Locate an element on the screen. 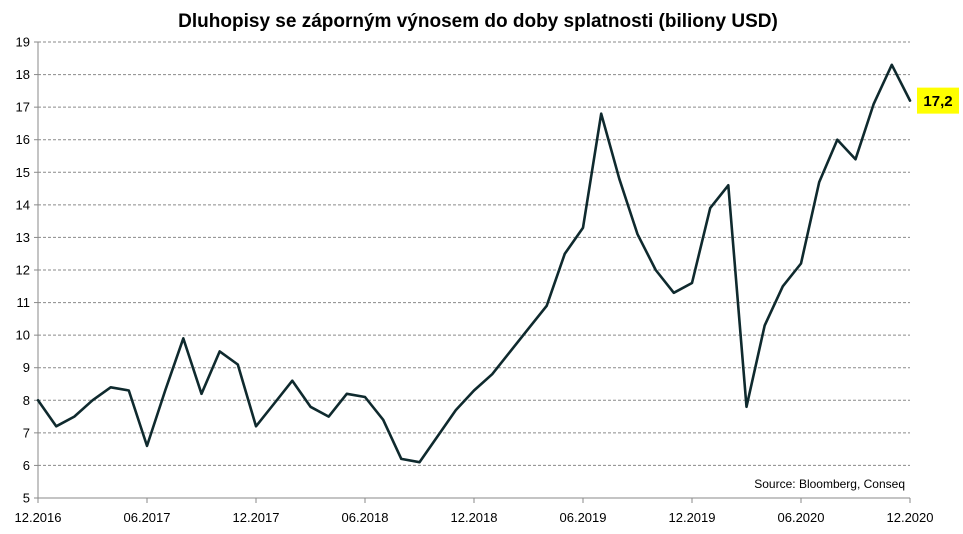 This screenshot has height=534, width=963. y-axis-ticks: 5 6 7 8 9 10 11 12 13 14 15 16 17 18 19 is located at coordinates (27, 270).